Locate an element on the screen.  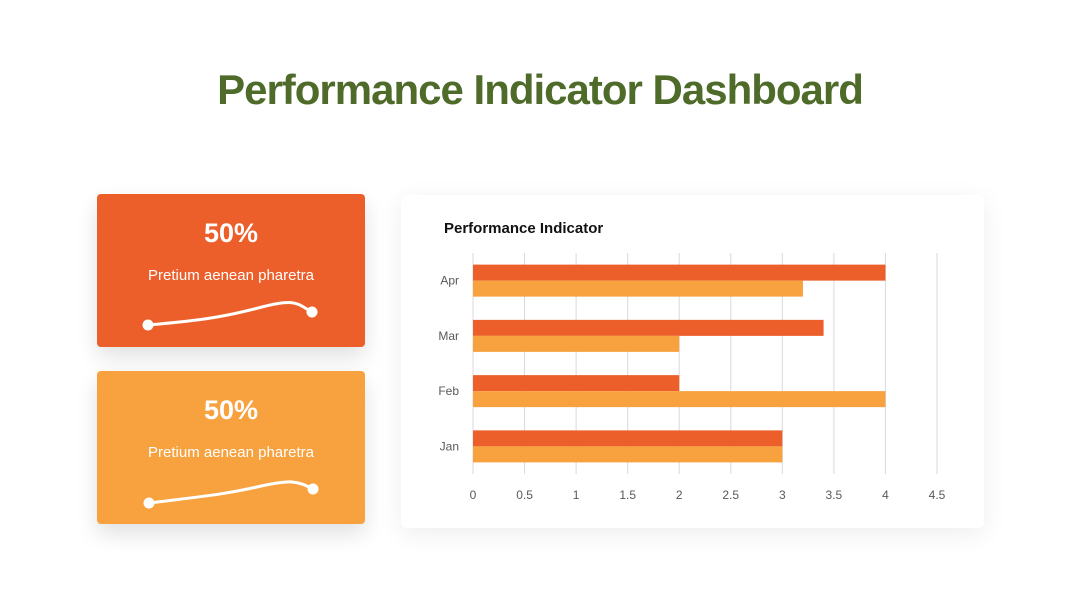
kpi-card-1: 50% Pretium aenean pharetra is located at coordinates (231, 270).